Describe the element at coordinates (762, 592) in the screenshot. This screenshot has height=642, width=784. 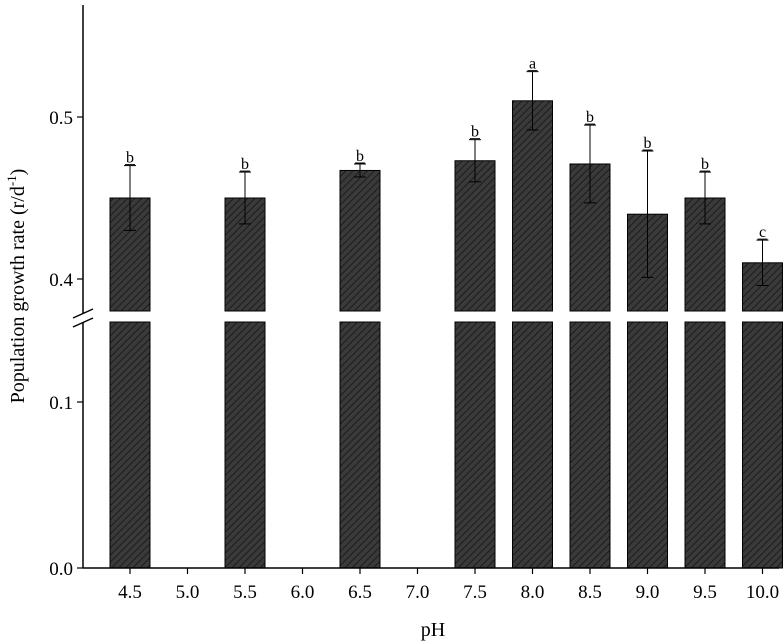
I see `x-tick-label: 10.0` at that location.